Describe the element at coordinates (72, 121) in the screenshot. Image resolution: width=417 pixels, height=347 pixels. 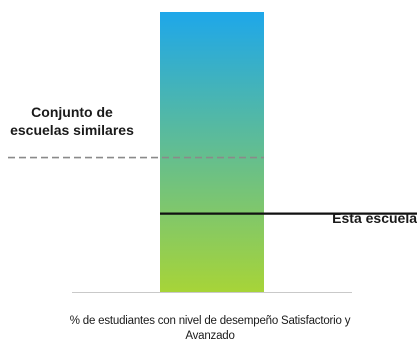
I see `group-reference-label: Conjunto de escuelas similares` at that location.